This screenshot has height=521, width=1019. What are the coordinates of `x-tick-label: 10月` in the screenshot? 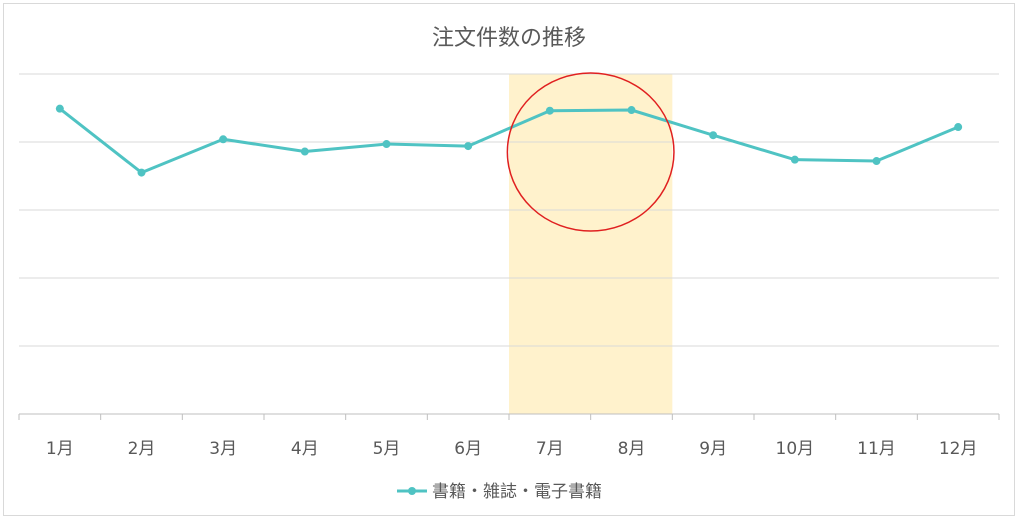 It's located at (795, 449).